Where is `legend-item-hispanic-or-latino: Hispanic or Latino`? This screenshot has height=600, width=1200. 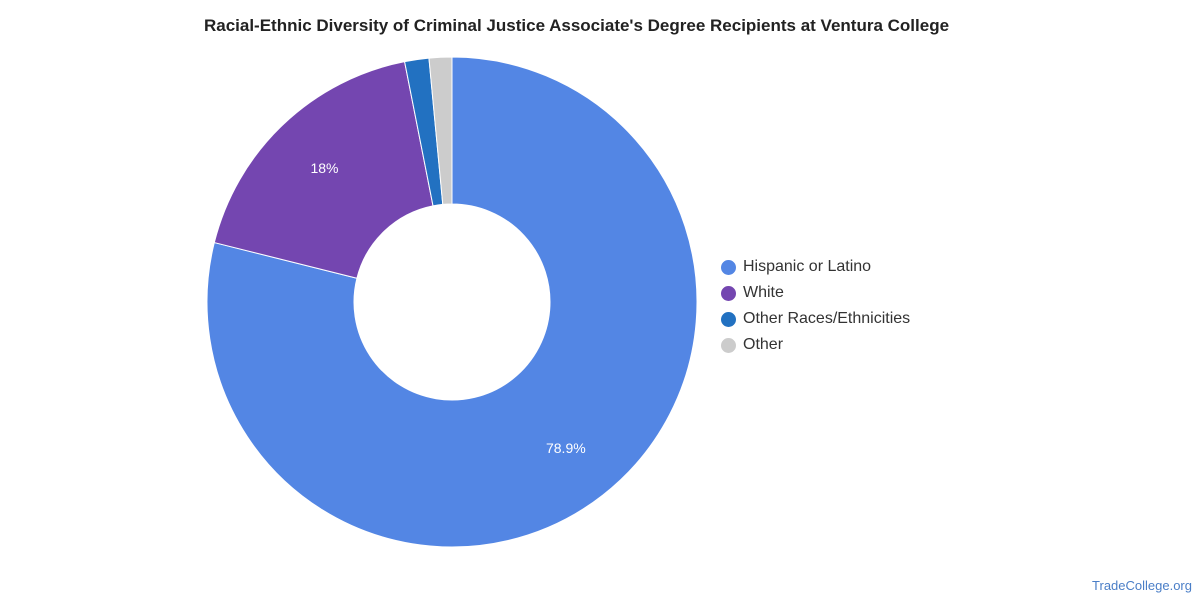 legend-item-hispanic-or-latino: Hispanic or Latino is located at coordinates (815, 267).